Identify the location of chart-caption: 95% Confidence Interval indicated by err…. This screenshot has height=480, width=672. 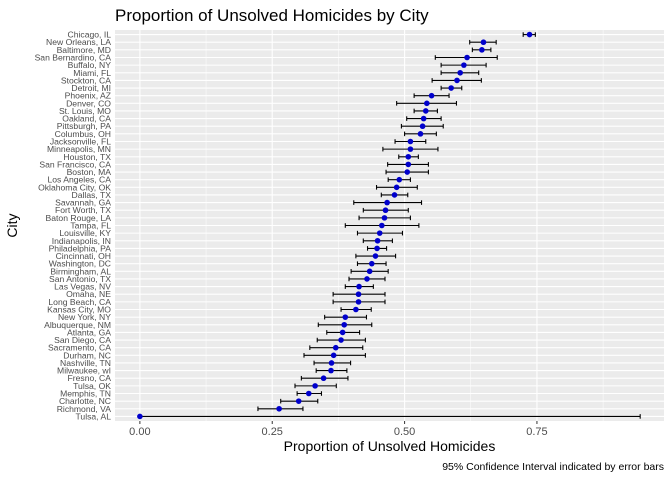
(553, 467).